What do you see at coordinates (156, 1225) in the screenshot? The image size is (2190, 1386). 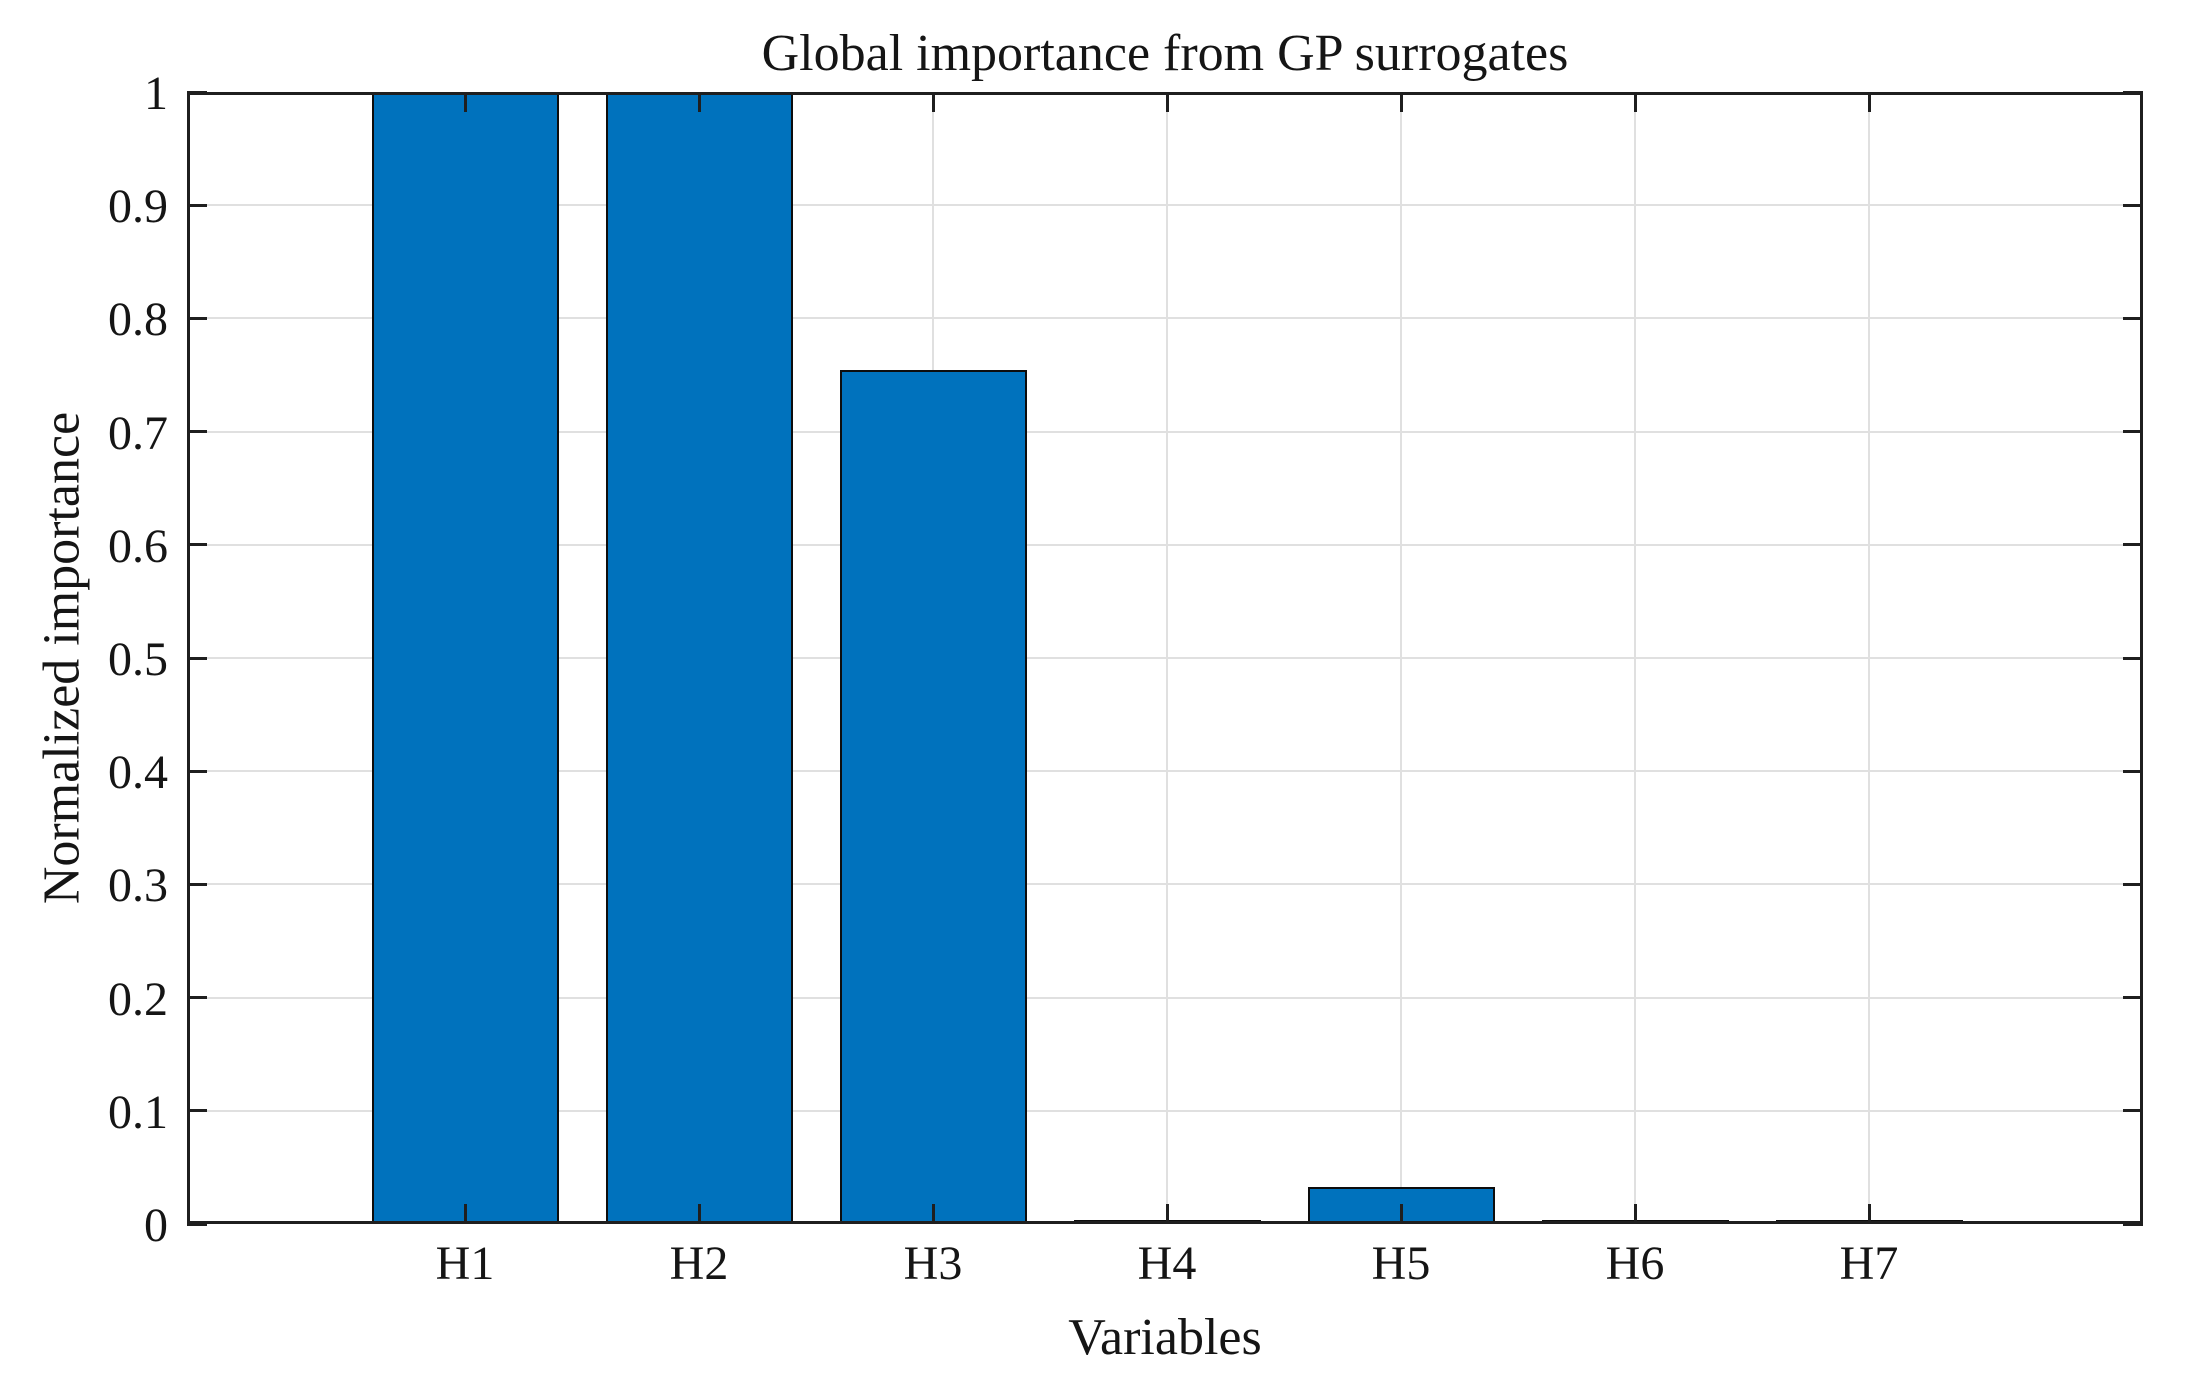 I see `y-tick-label: 0` at bounding box center [156, 1225].